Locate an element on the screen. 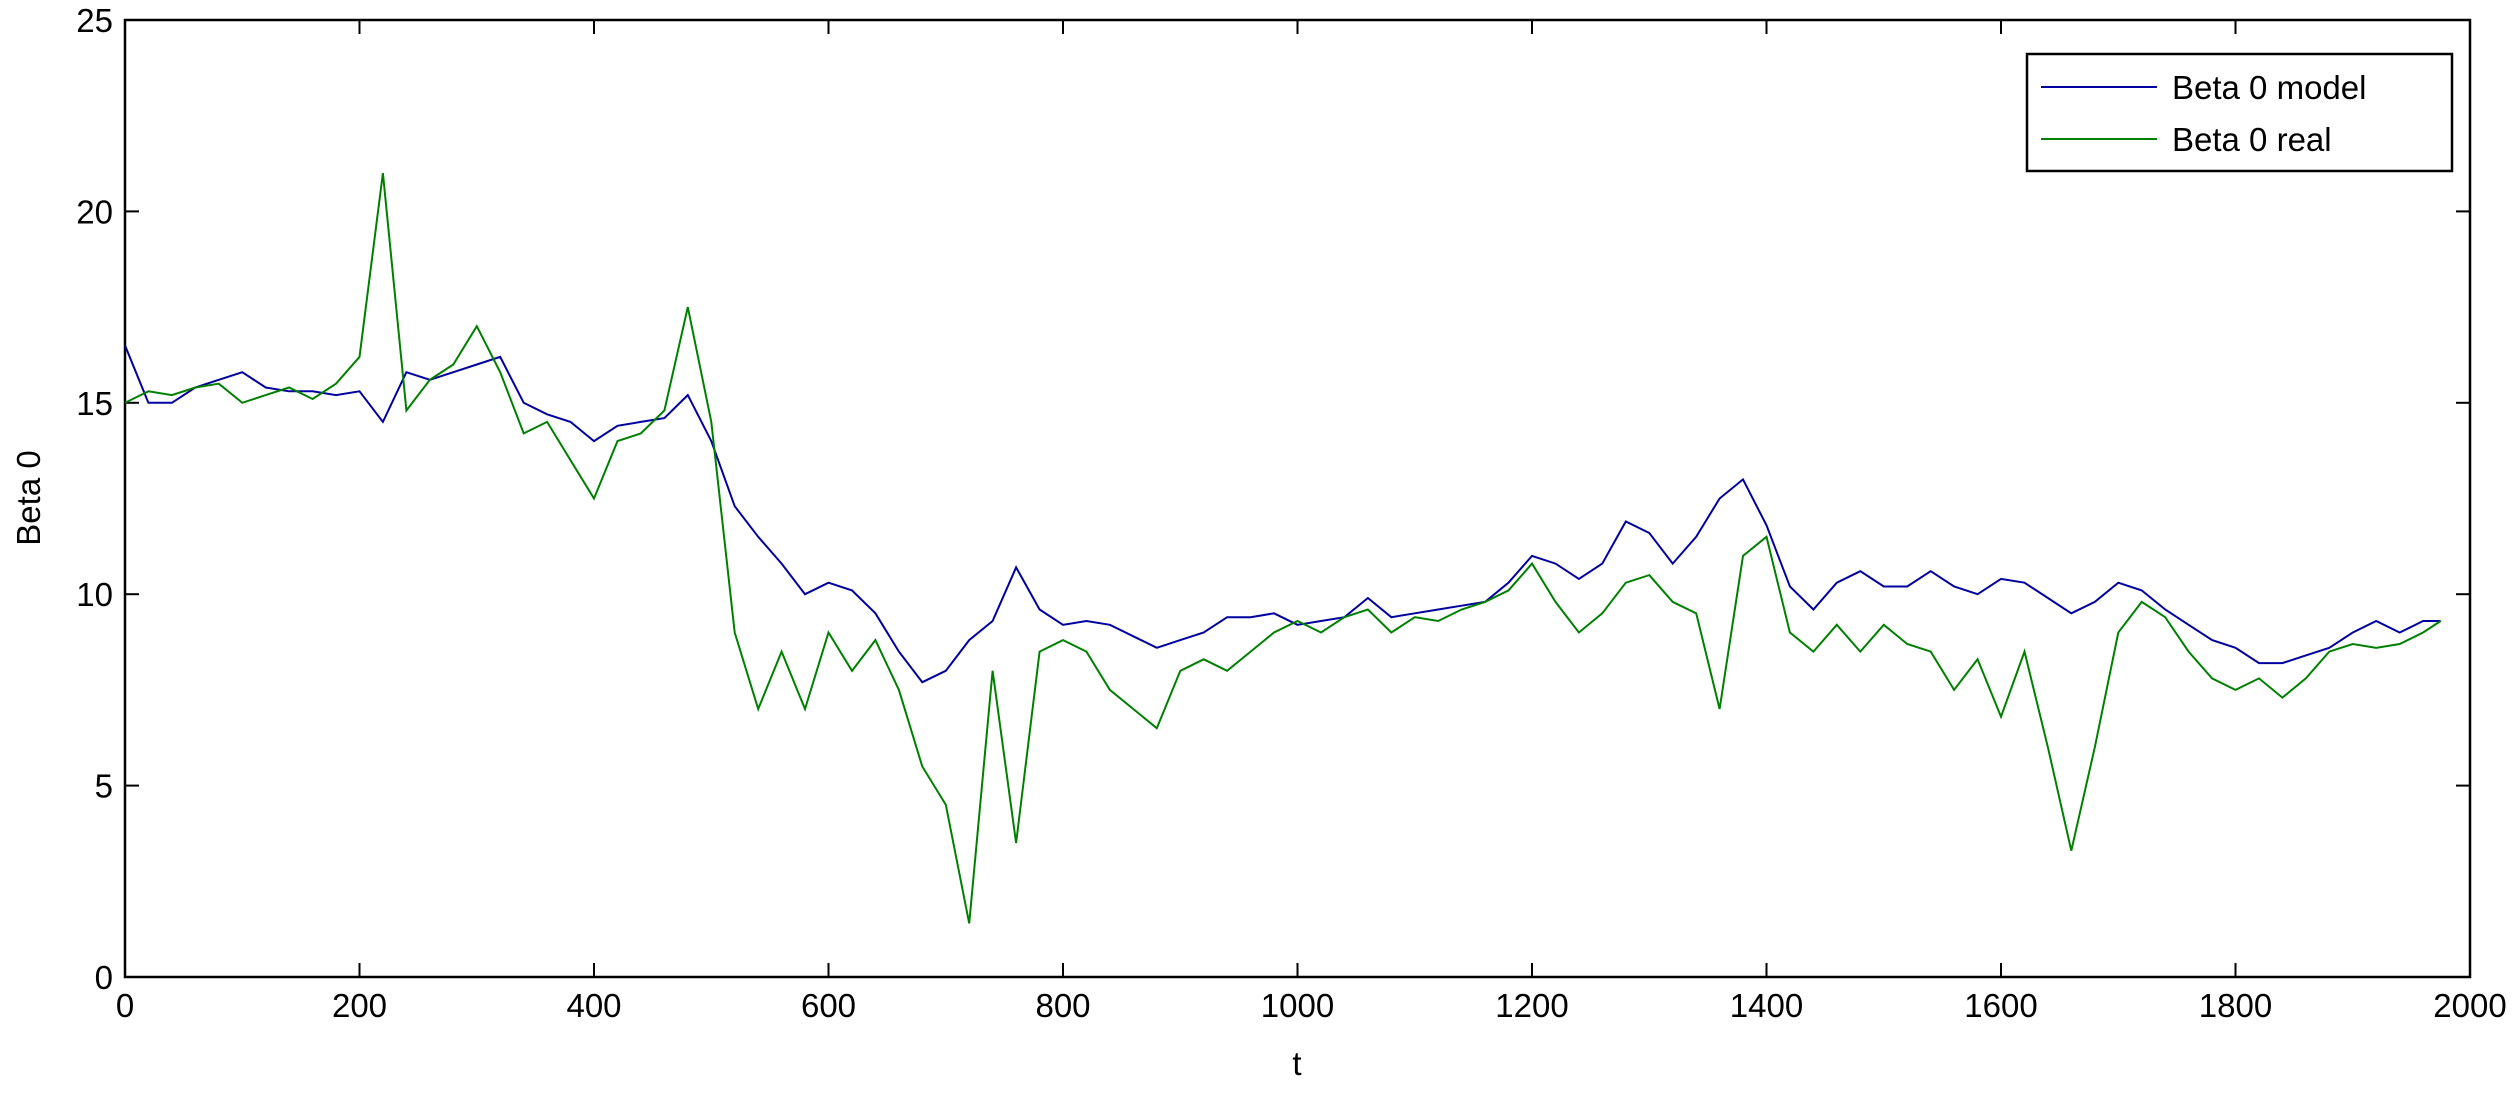  legend-box is located at coordinates (2239, 112).